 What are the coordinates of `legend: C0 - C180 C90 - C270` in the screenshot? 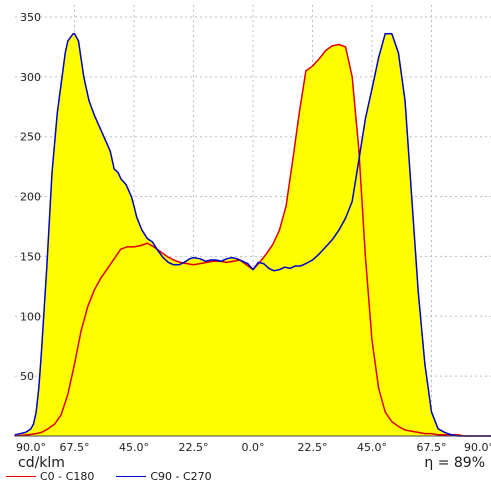 It's located at (109, 476).